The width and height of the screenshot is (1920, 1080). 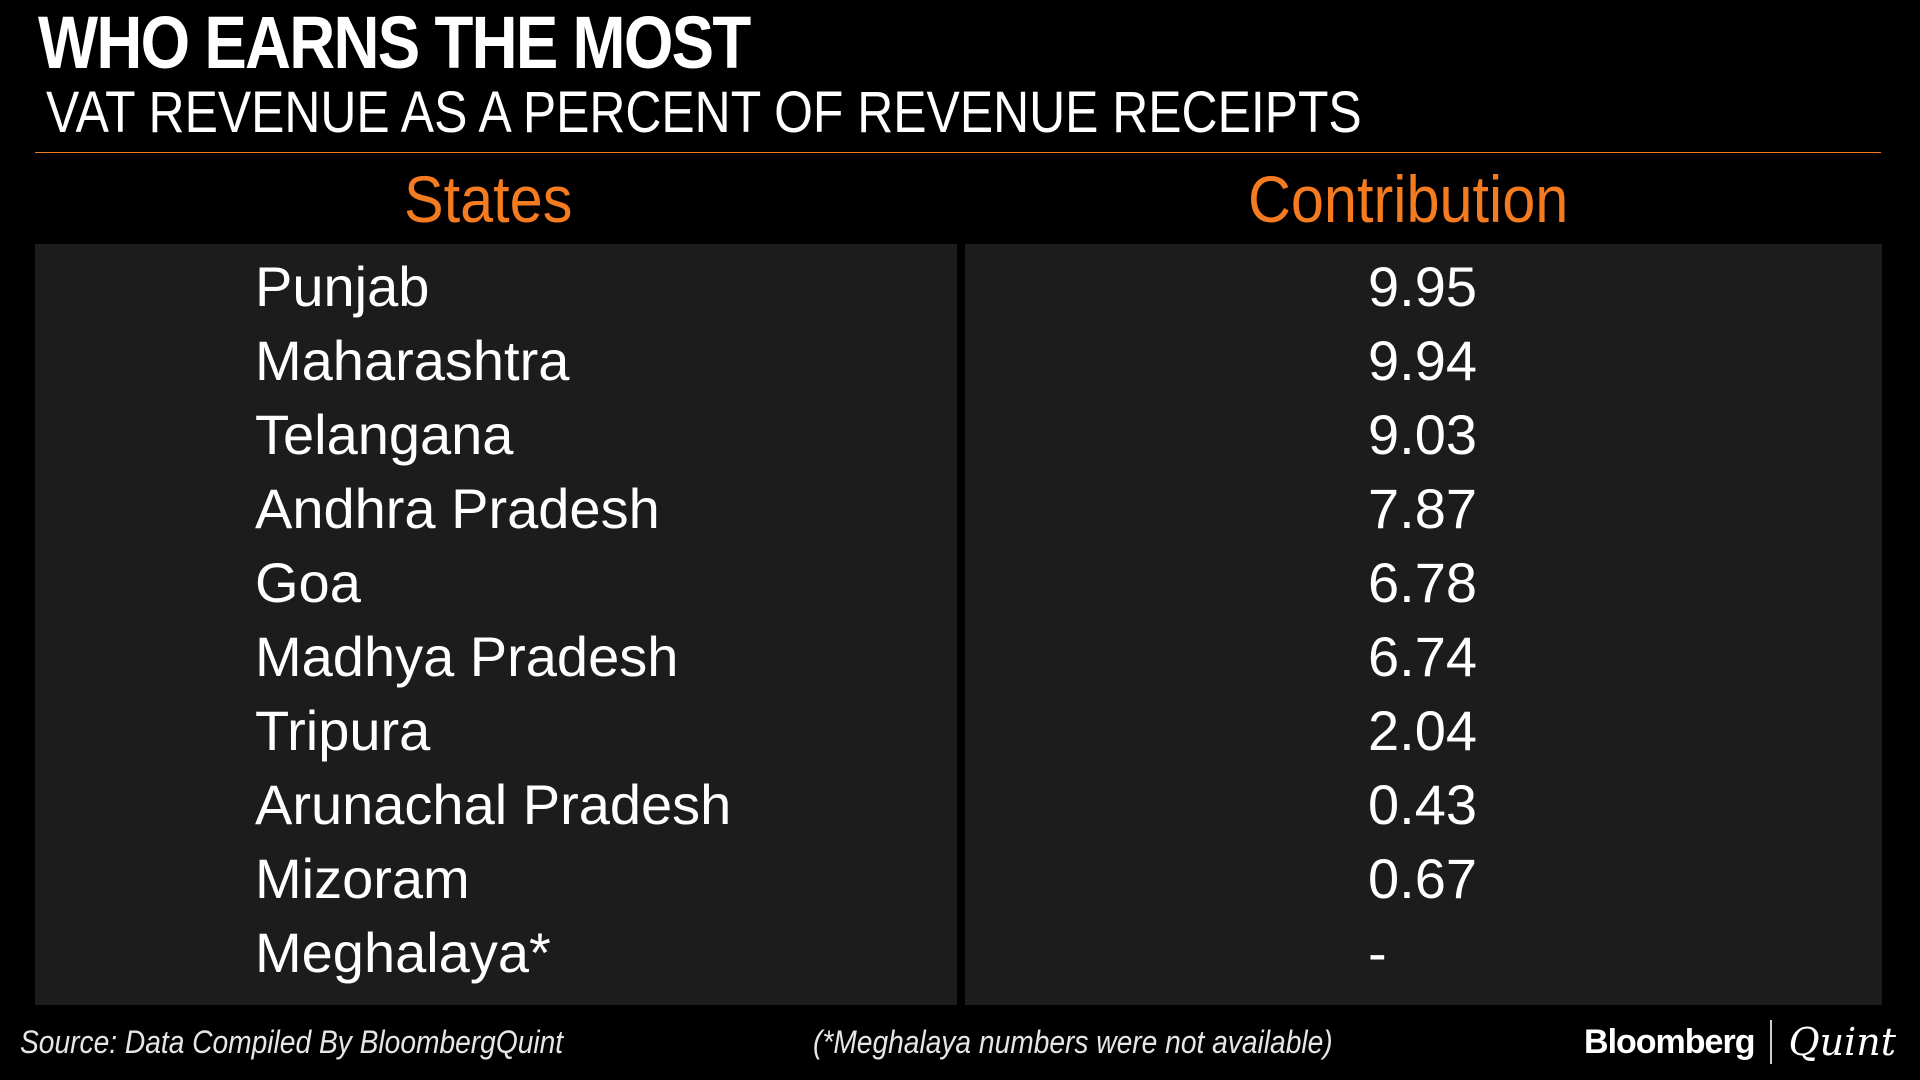 What do you see at coordinates (394, 42) in the screenshot?
I see `chart-title: WHO EARNS THE MOST` at bounding box center [394, 42].